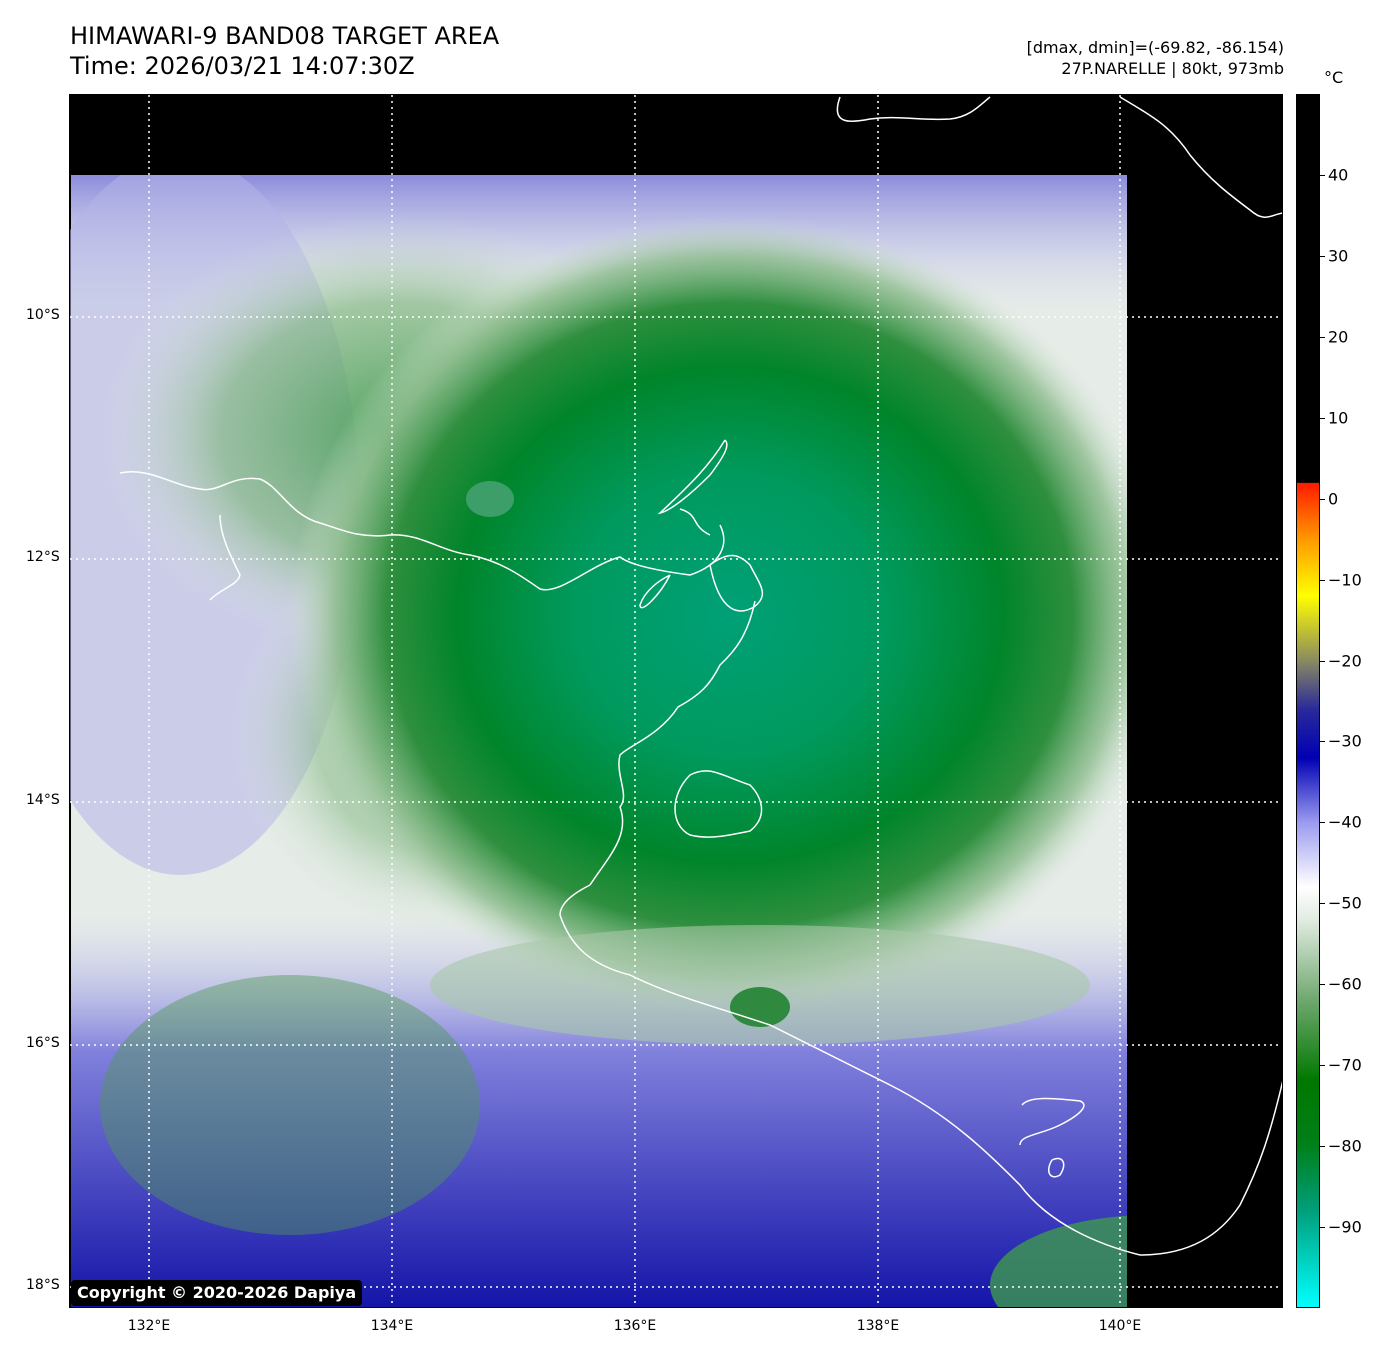  What do you see at coordinates (1338, 256) in the screenshot?
I see `colorbar-tick-label: 30` at bounding box center [1338, 256].